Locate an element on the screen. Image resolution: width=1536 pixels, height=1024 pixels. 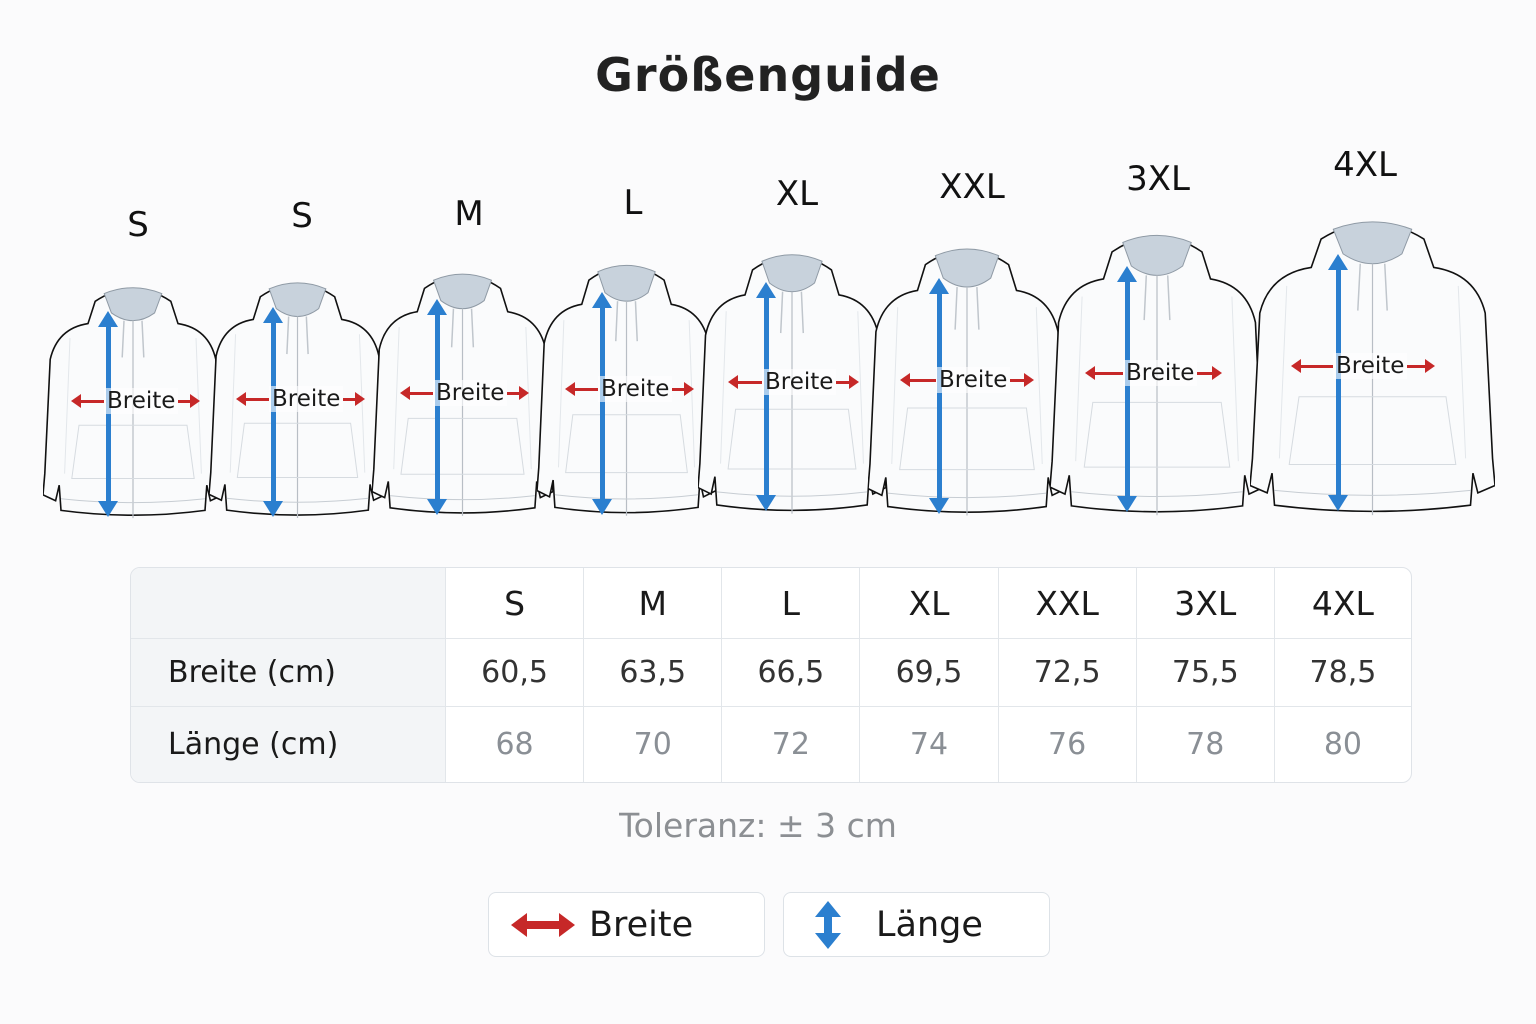
col-header-m: M is located at coordinates (653, 603).